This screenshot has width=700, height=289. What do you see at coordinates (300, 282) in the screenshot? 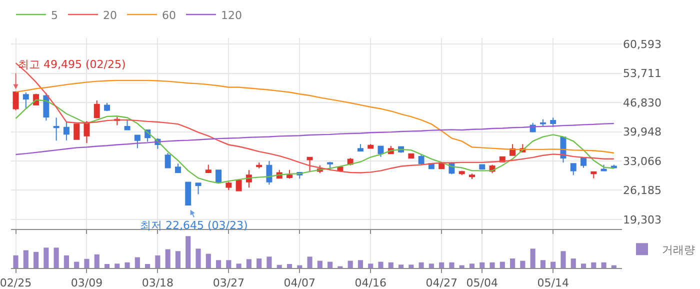
I see `x-tick-label: 04/07` at bounding box center [300, 282].